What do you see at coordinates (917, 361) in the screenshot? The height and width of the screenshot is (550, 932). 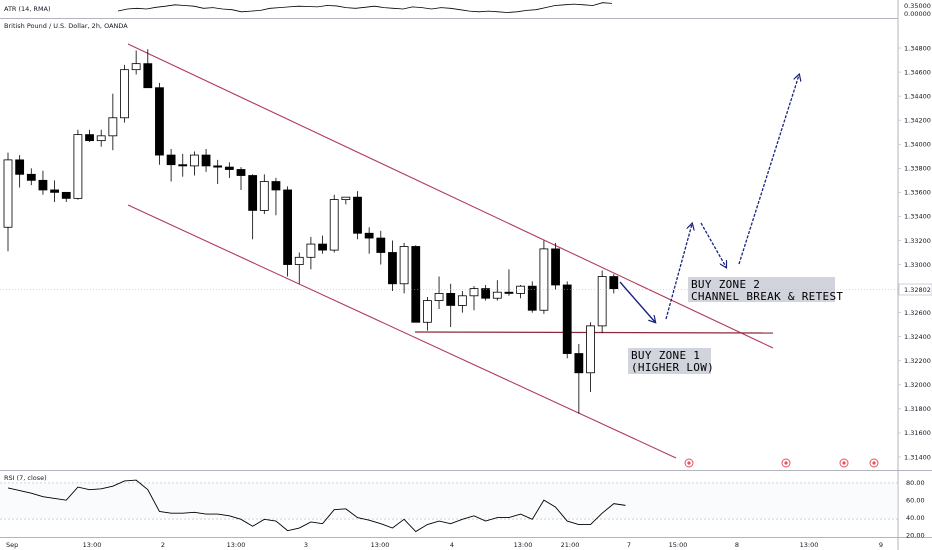 I see `price-tick-label: 1.32200` at bounding box center [917, 361].